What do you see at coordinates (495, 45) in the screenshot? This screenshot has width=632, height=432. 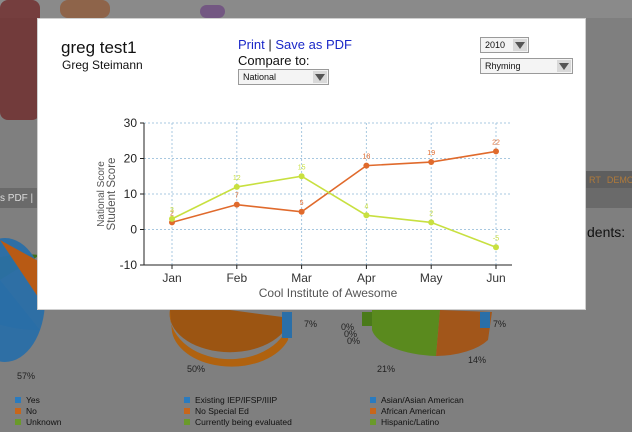 I see `year-value: 2010` at bounding box center [495, 45].